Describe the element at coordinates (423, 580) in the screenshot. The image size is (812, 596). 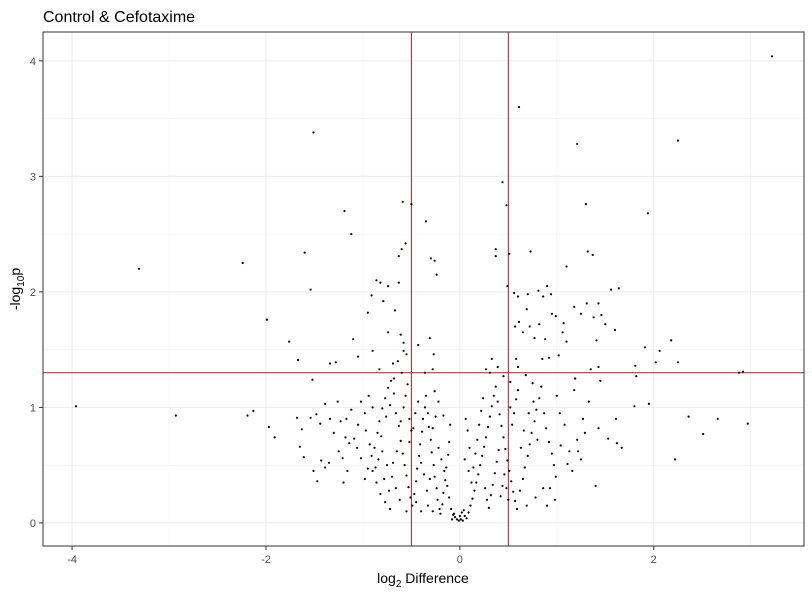
I see `x-axis-label: log2 Difference` at that location.